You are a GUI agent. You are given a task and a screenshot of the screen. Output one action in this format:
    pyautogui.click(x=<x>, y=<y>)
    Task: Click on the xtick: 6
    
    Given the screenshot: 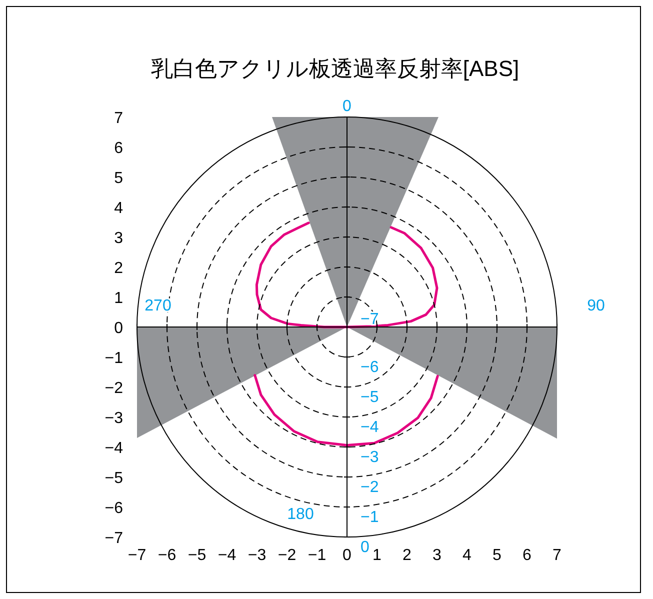 What is the action you would take?
    pyautogui.click(x=527, y=555)
    